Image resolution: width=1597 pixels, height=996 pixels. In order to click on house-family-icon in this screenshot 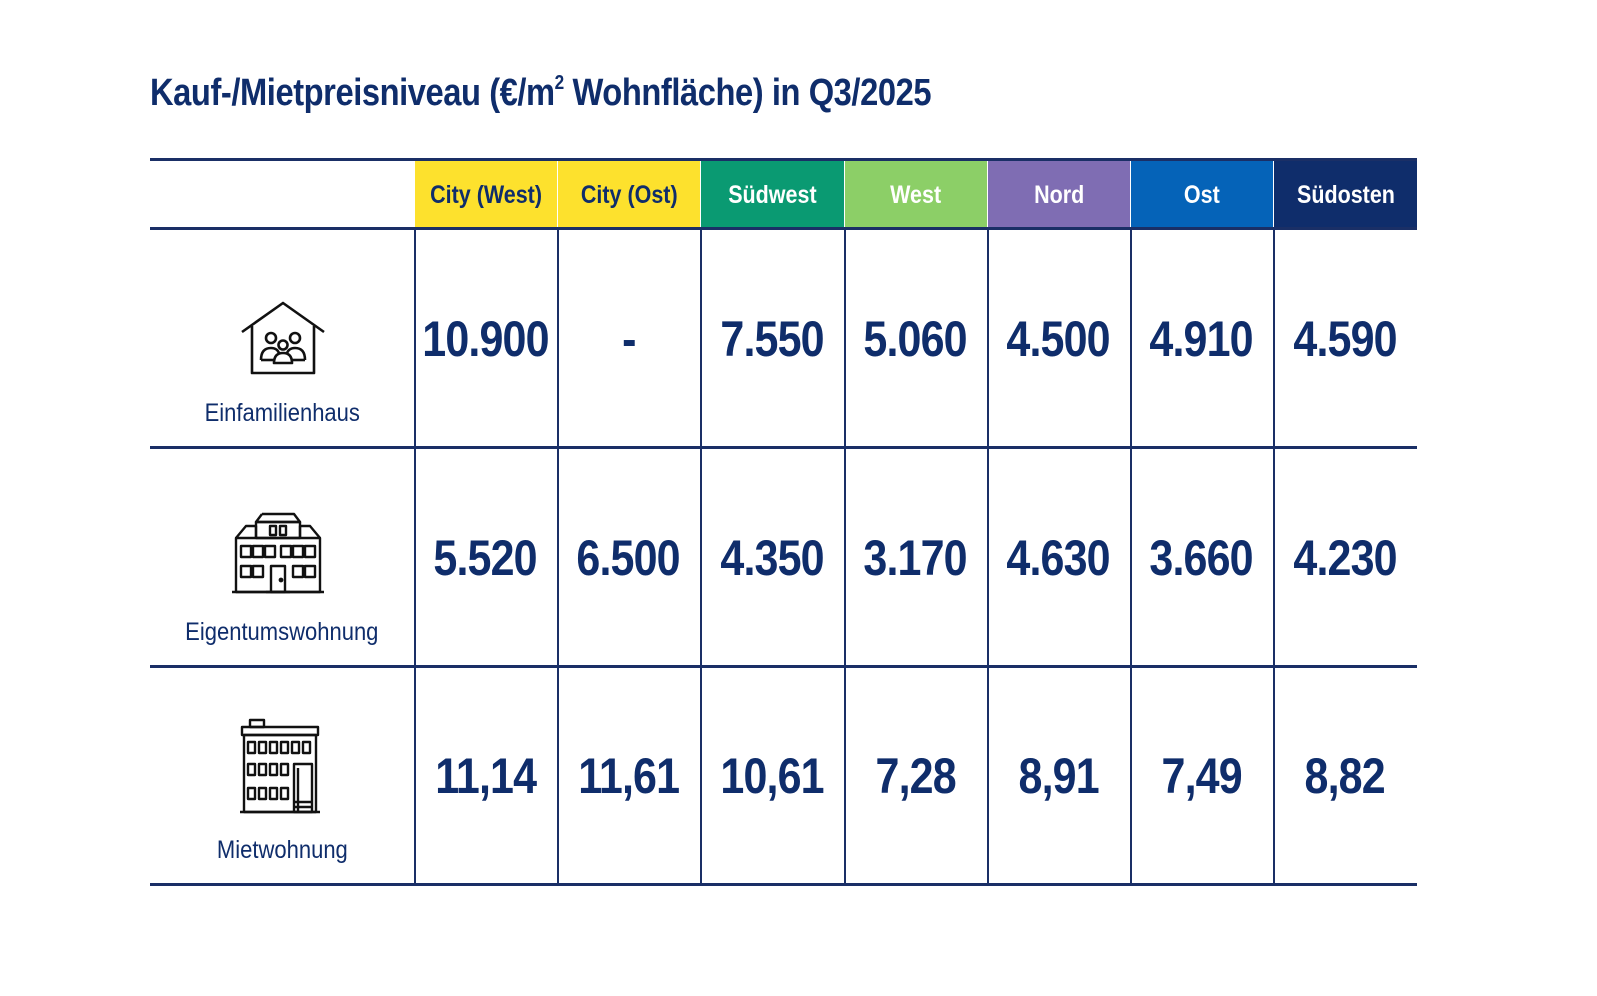, I will do `click(283, 340)`.